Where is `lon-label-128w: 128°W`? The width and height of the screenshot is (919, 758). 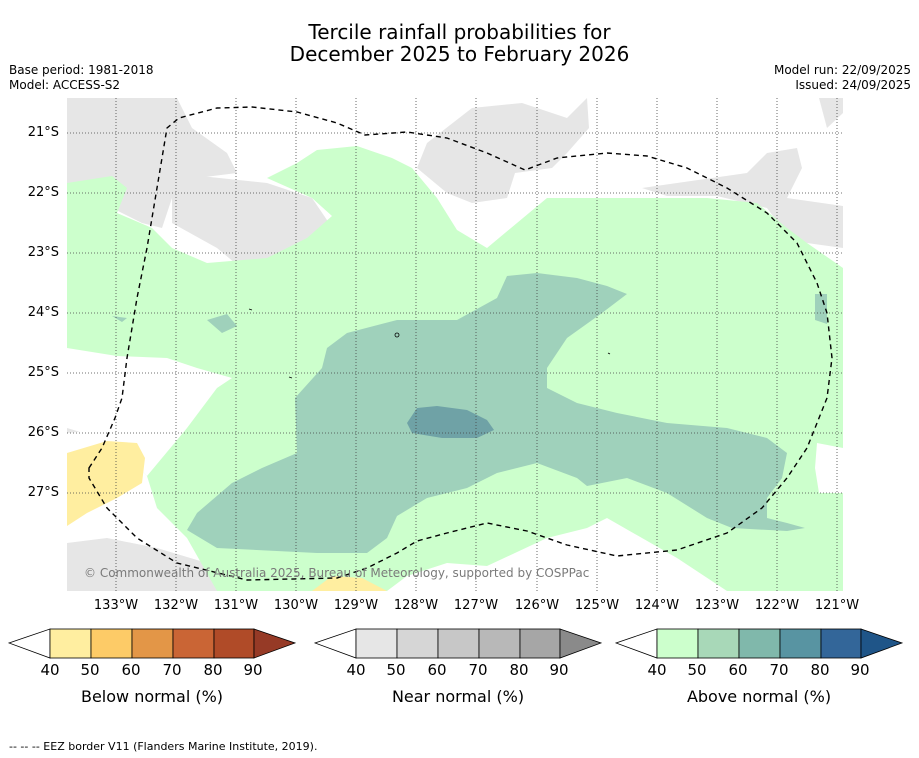
lon-label-128w: 128°W is located at coordinates (416, 605).